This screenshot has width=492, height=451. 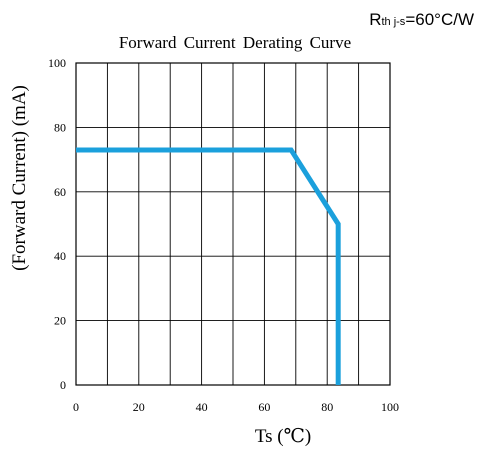 What do you see at coordinates (327, 407) in the screenshot?
I see `x-tick-label: 80` at bounding box center [327, 407].